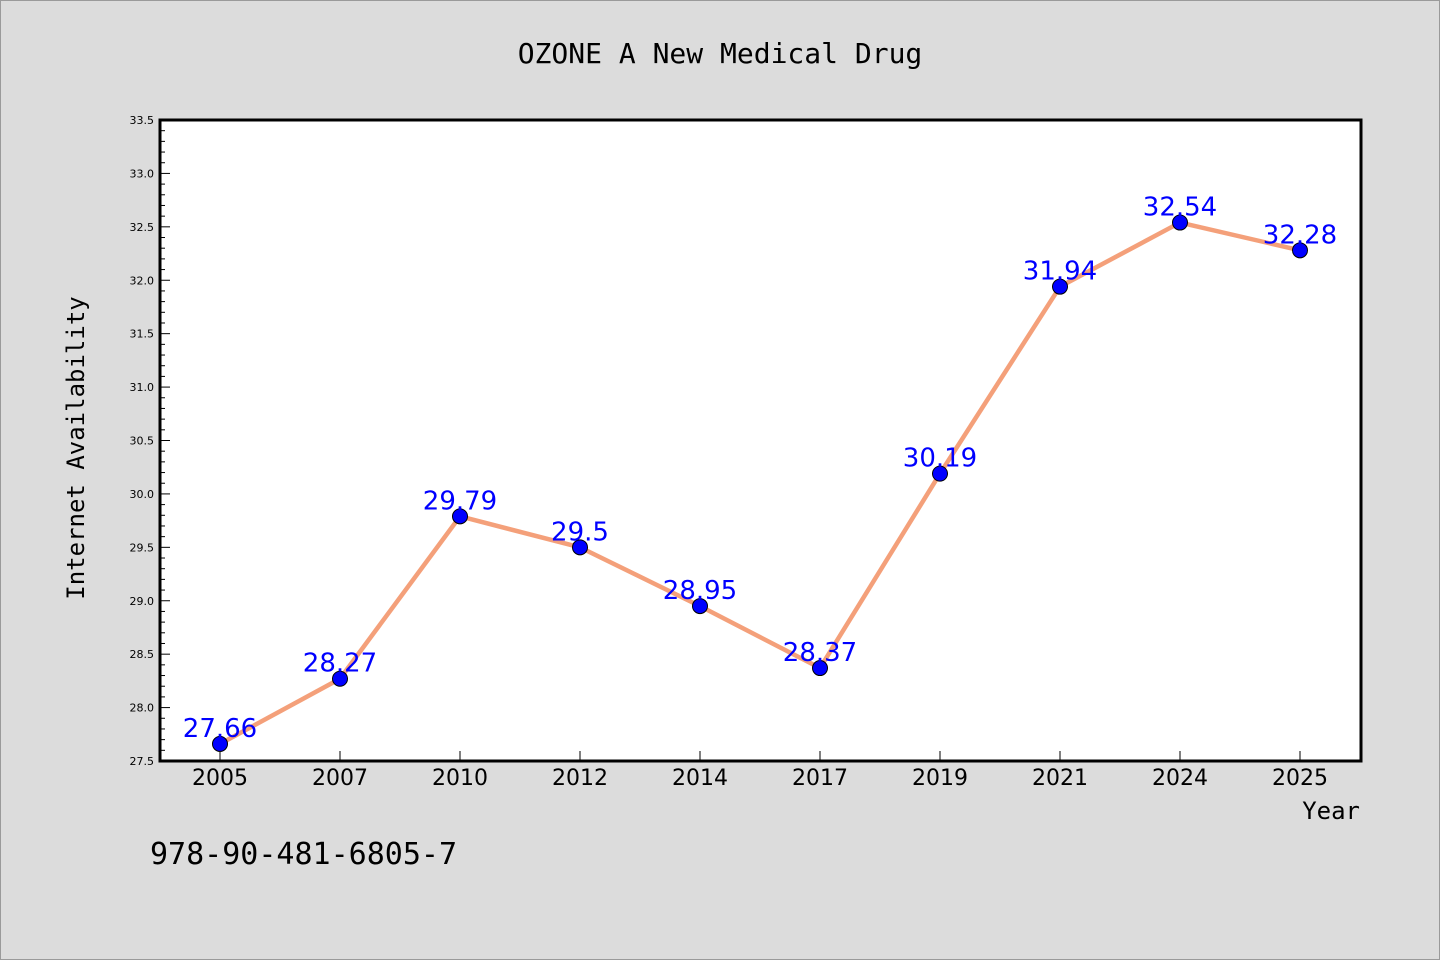 The width and height of the screenshot is (1440, 960). Describe the element at coordinates (340, 778) in the screenshot. I see `x-tick-label: 2007` at that location.